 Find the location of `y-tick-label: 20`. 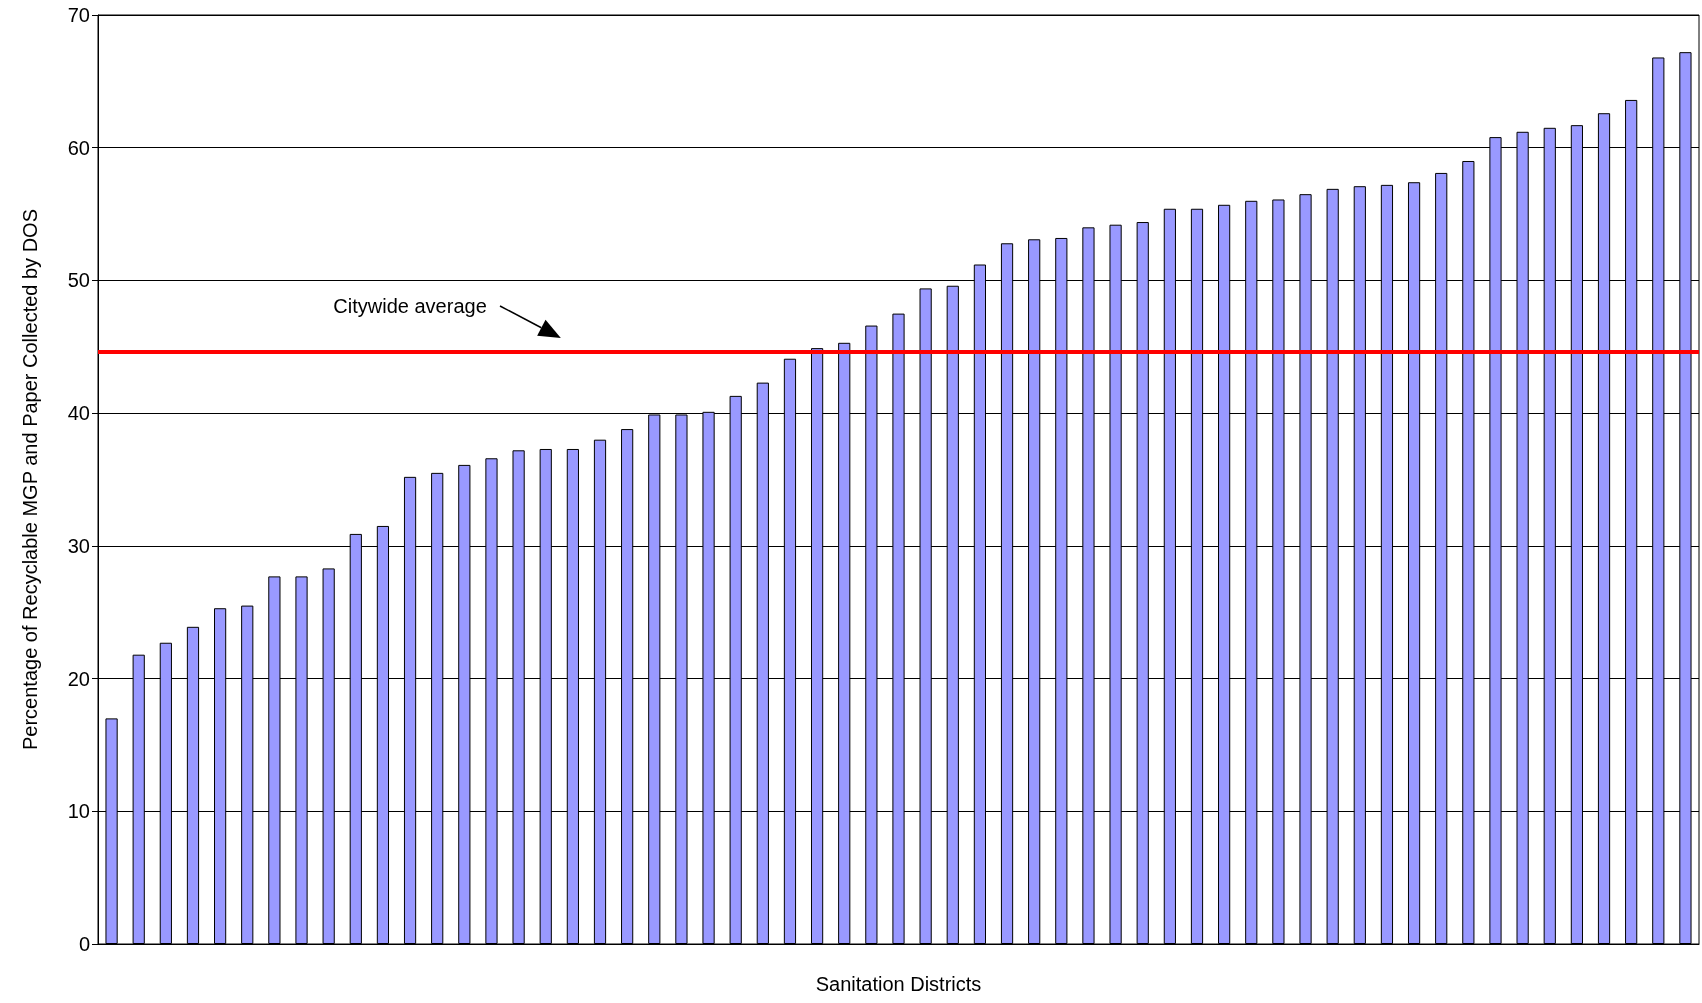

y-tick-label: 20 is located at coordinates (78, 678).